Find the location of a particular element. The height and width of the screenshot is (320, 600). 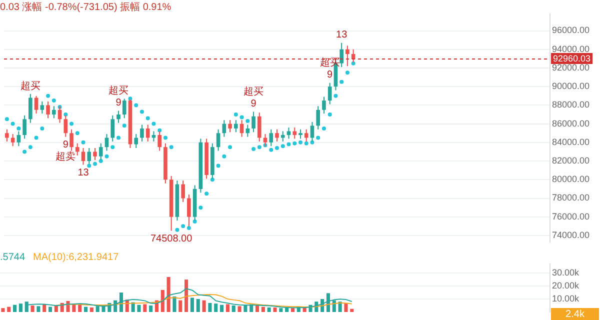

chart-title: 0.03 涨幅 -0.78%(-731.05) 振幅 0.91% is located at coordinates (86, 6).